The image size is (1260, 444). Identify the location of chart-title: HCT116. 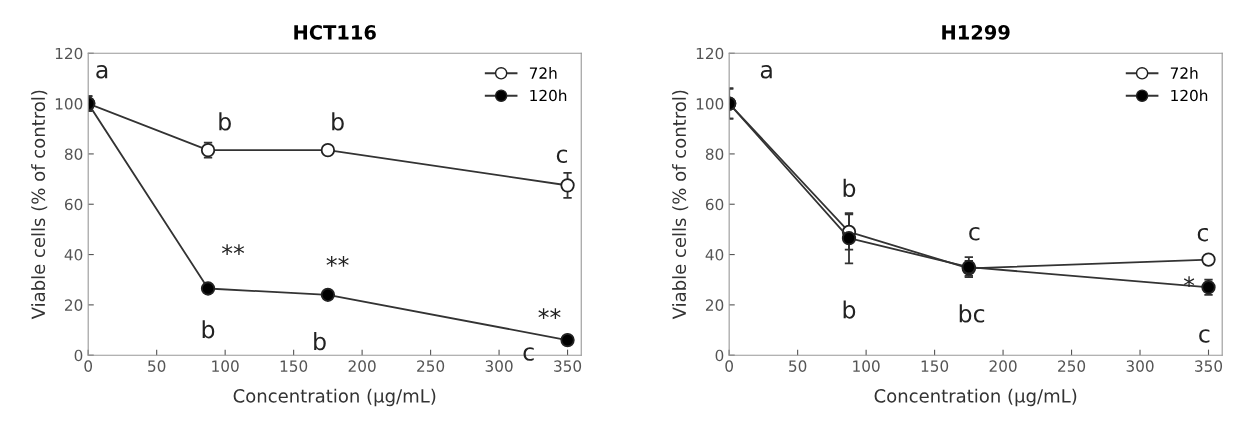
(335, 32).